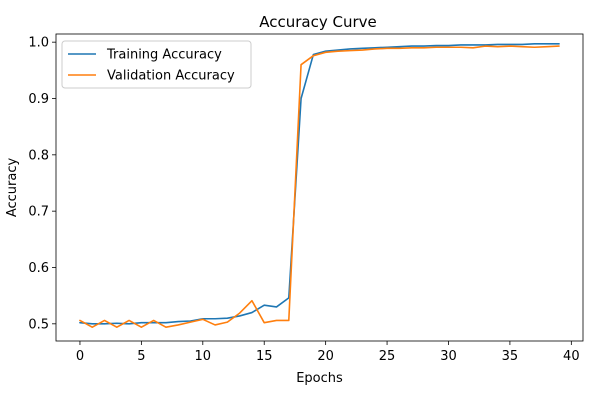 The width and height of the screenshot is (598, 400). I want to click on x-tick-label: 40, so click(571, 356).